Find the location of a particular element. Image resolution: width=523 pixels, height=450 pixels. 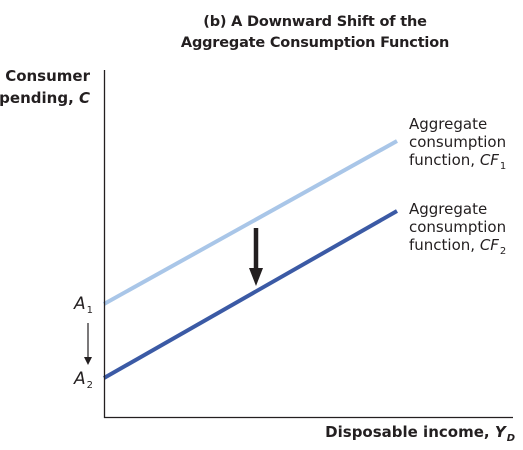

cf2-label-line2: consumption is located at coordinates (458, 227).